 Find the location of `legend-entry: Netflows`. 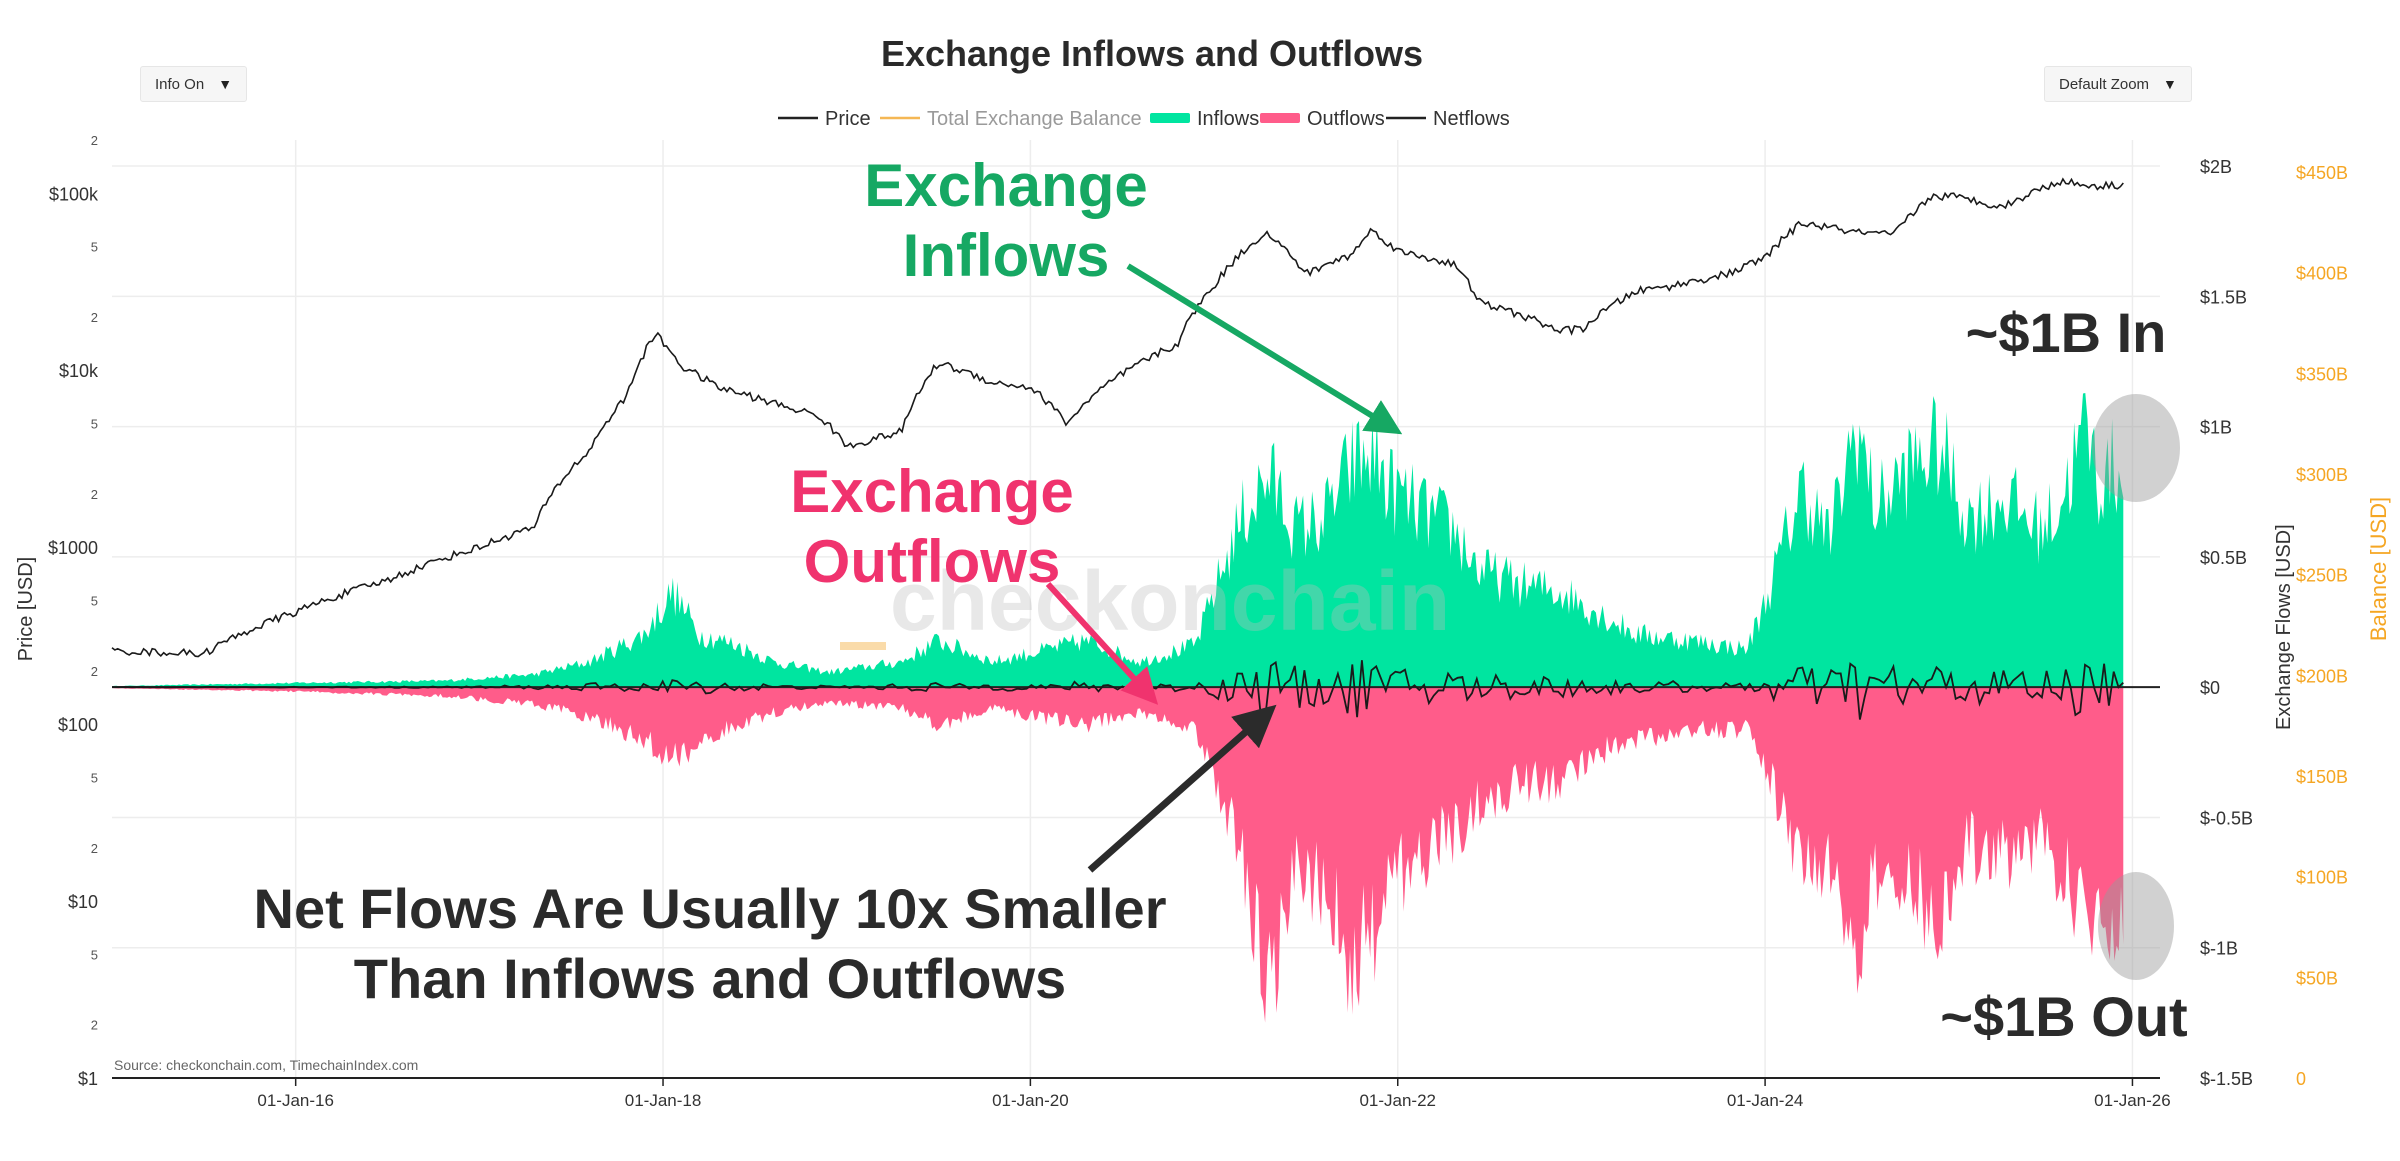

legend-entry: Netflows is located at coordinates (1471, 119).